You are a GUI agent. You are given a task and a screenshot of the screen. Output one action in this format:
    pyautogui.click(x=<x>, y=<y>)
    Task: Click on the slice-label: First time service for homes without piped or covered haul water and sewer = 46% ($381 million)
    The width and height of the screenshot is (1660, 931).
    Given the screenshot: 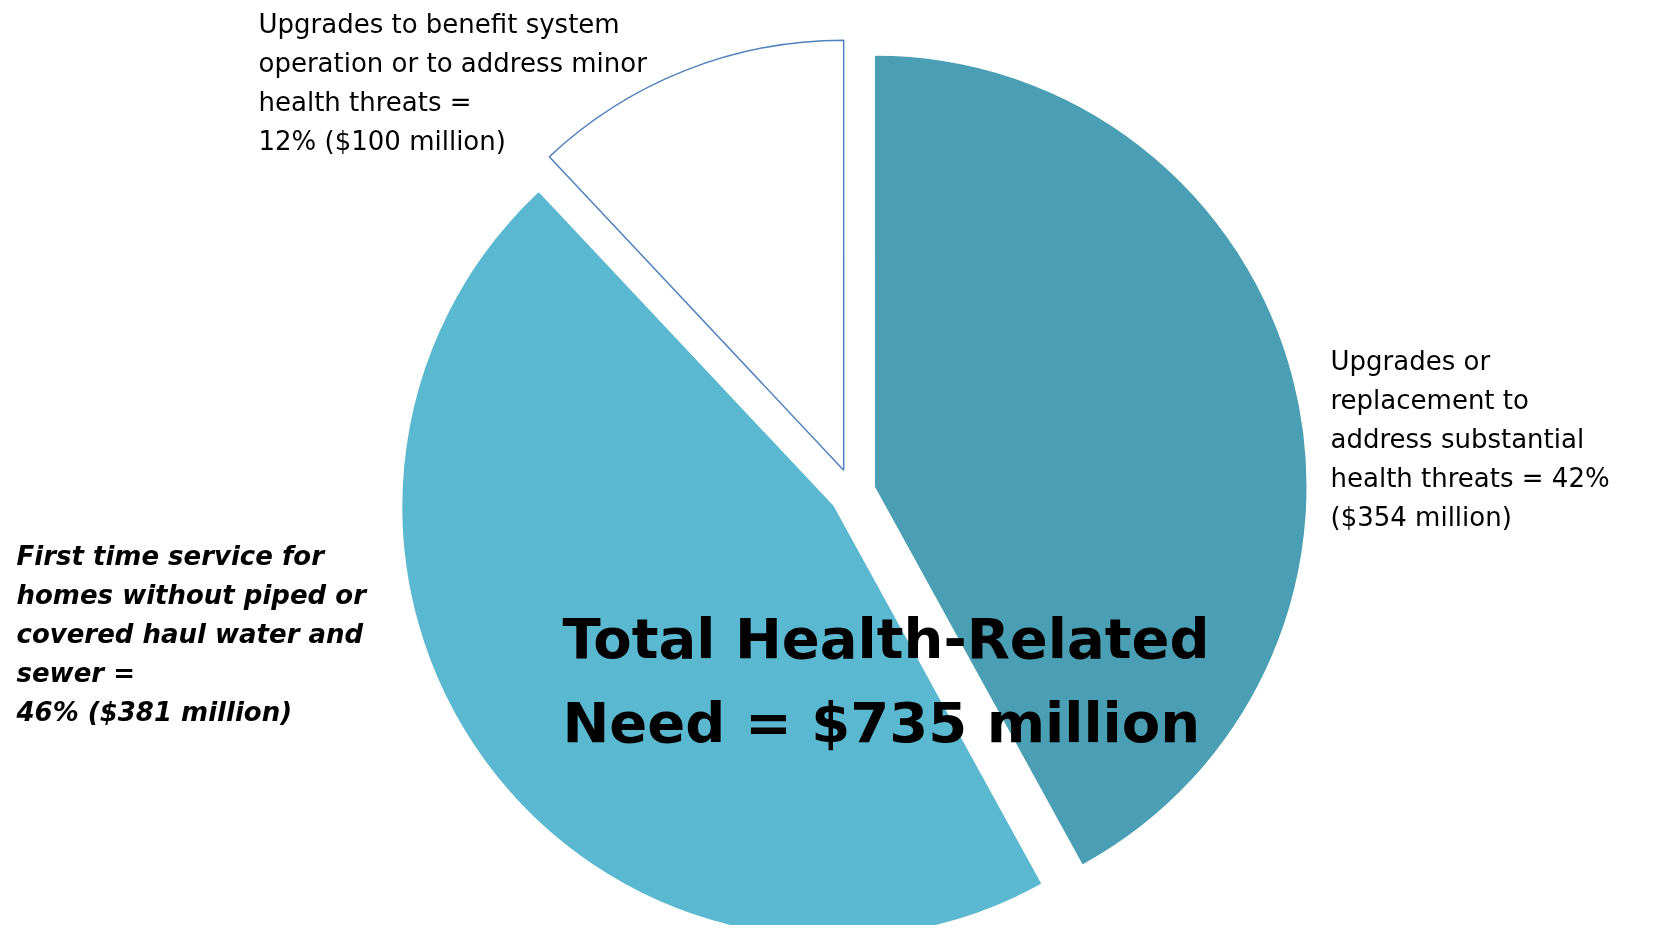 What is the action you would take?
    pyautogui.click(x=192, y=633)
    